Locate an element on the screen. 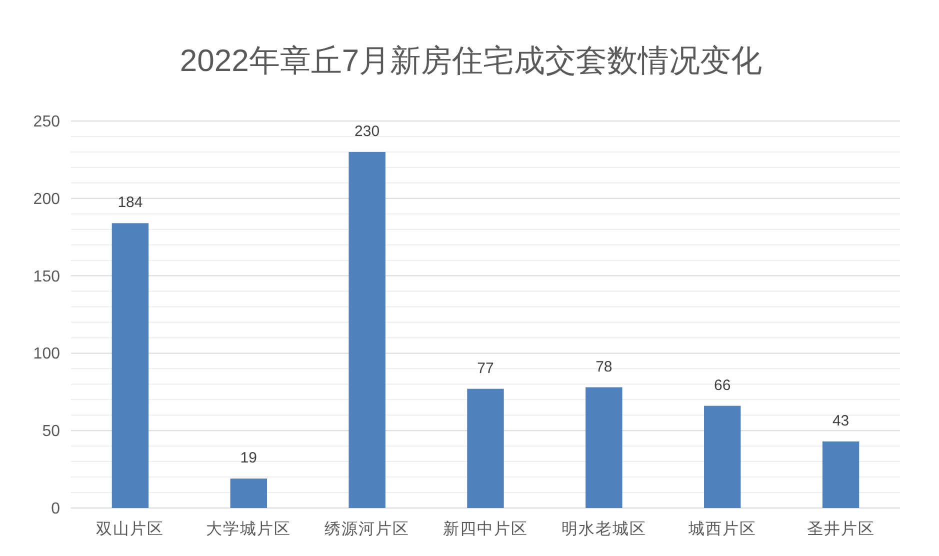  data-label: 19 is located at coordinates (248, 458).